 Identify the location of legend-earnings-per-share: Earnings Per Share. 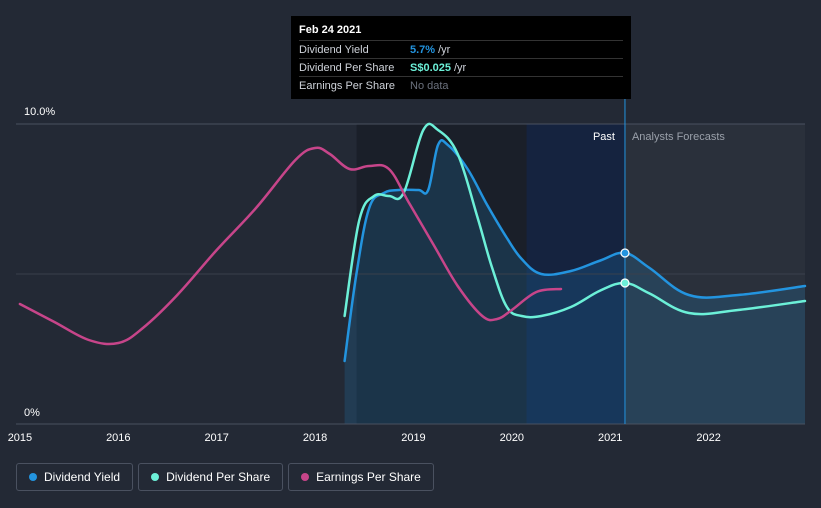
(361, 477).